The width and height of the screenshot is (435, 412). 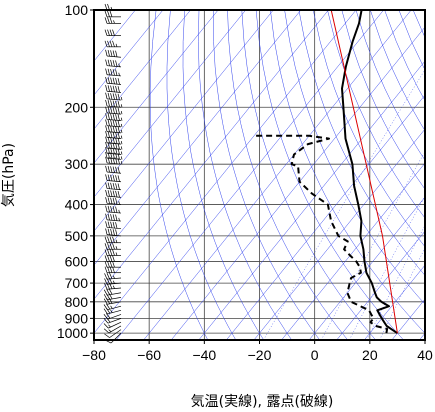 What do you see at coordinates (77, 164) in the screenshot?
I see `y-tick-label: 300` at bounding box center [77, 164].